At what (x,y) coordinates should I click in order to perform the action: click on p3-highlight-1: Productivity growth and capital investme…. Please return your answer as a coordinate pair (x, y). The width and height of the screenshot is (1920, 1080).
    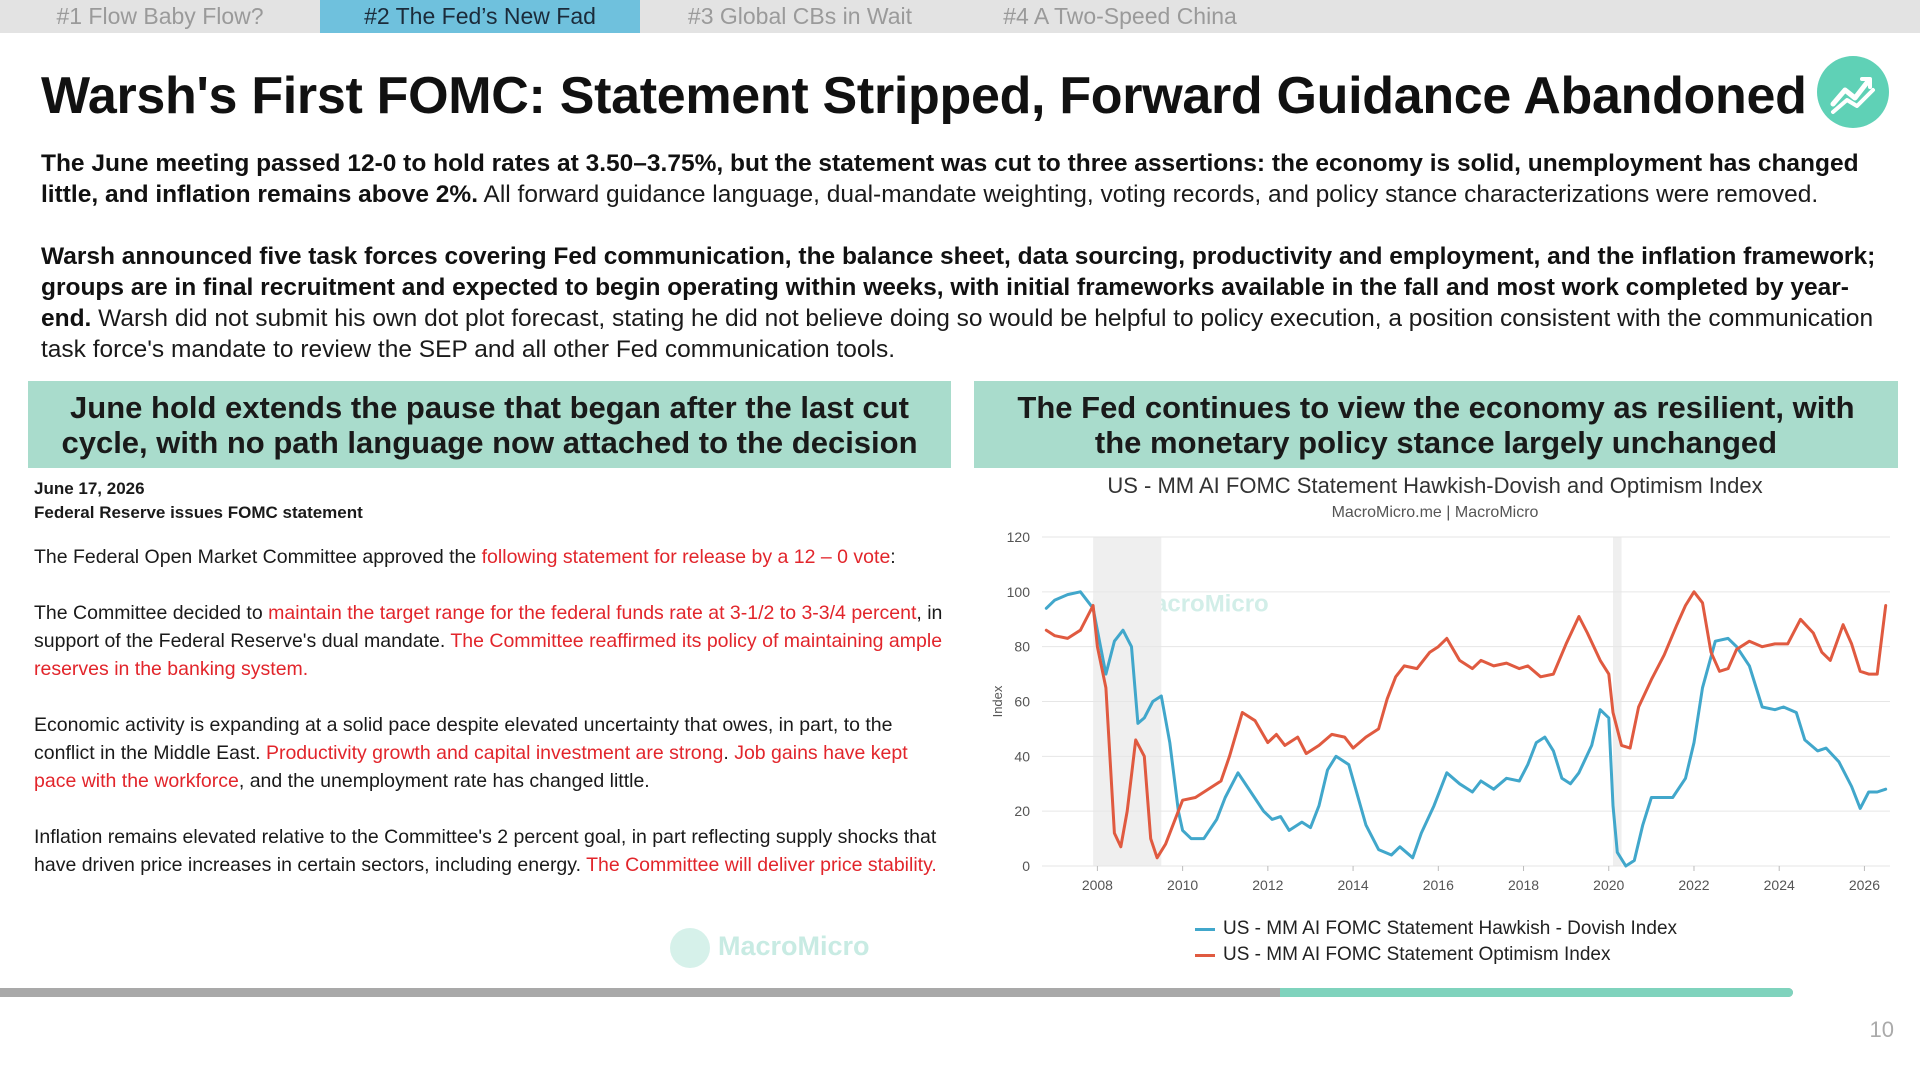
    Looking at the image, I should click on (494, 753).